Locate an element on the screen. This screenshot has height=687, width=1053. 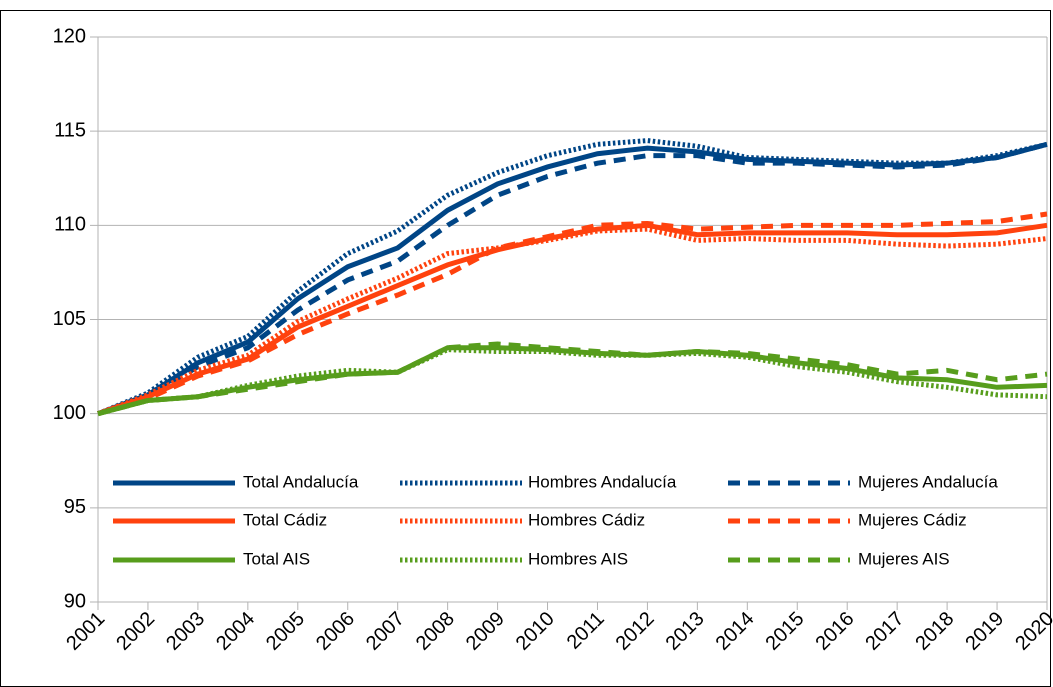
x-tick-label: 2003 is located at coordinates (185, 631).